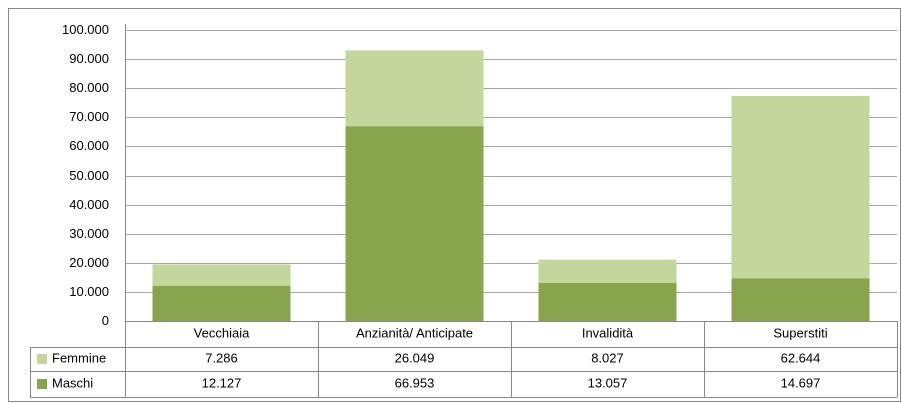 Image resolution: width=902 pixels, height=403 pixels. I want to click on y-tick-label: 90.000, so click(89, 58).